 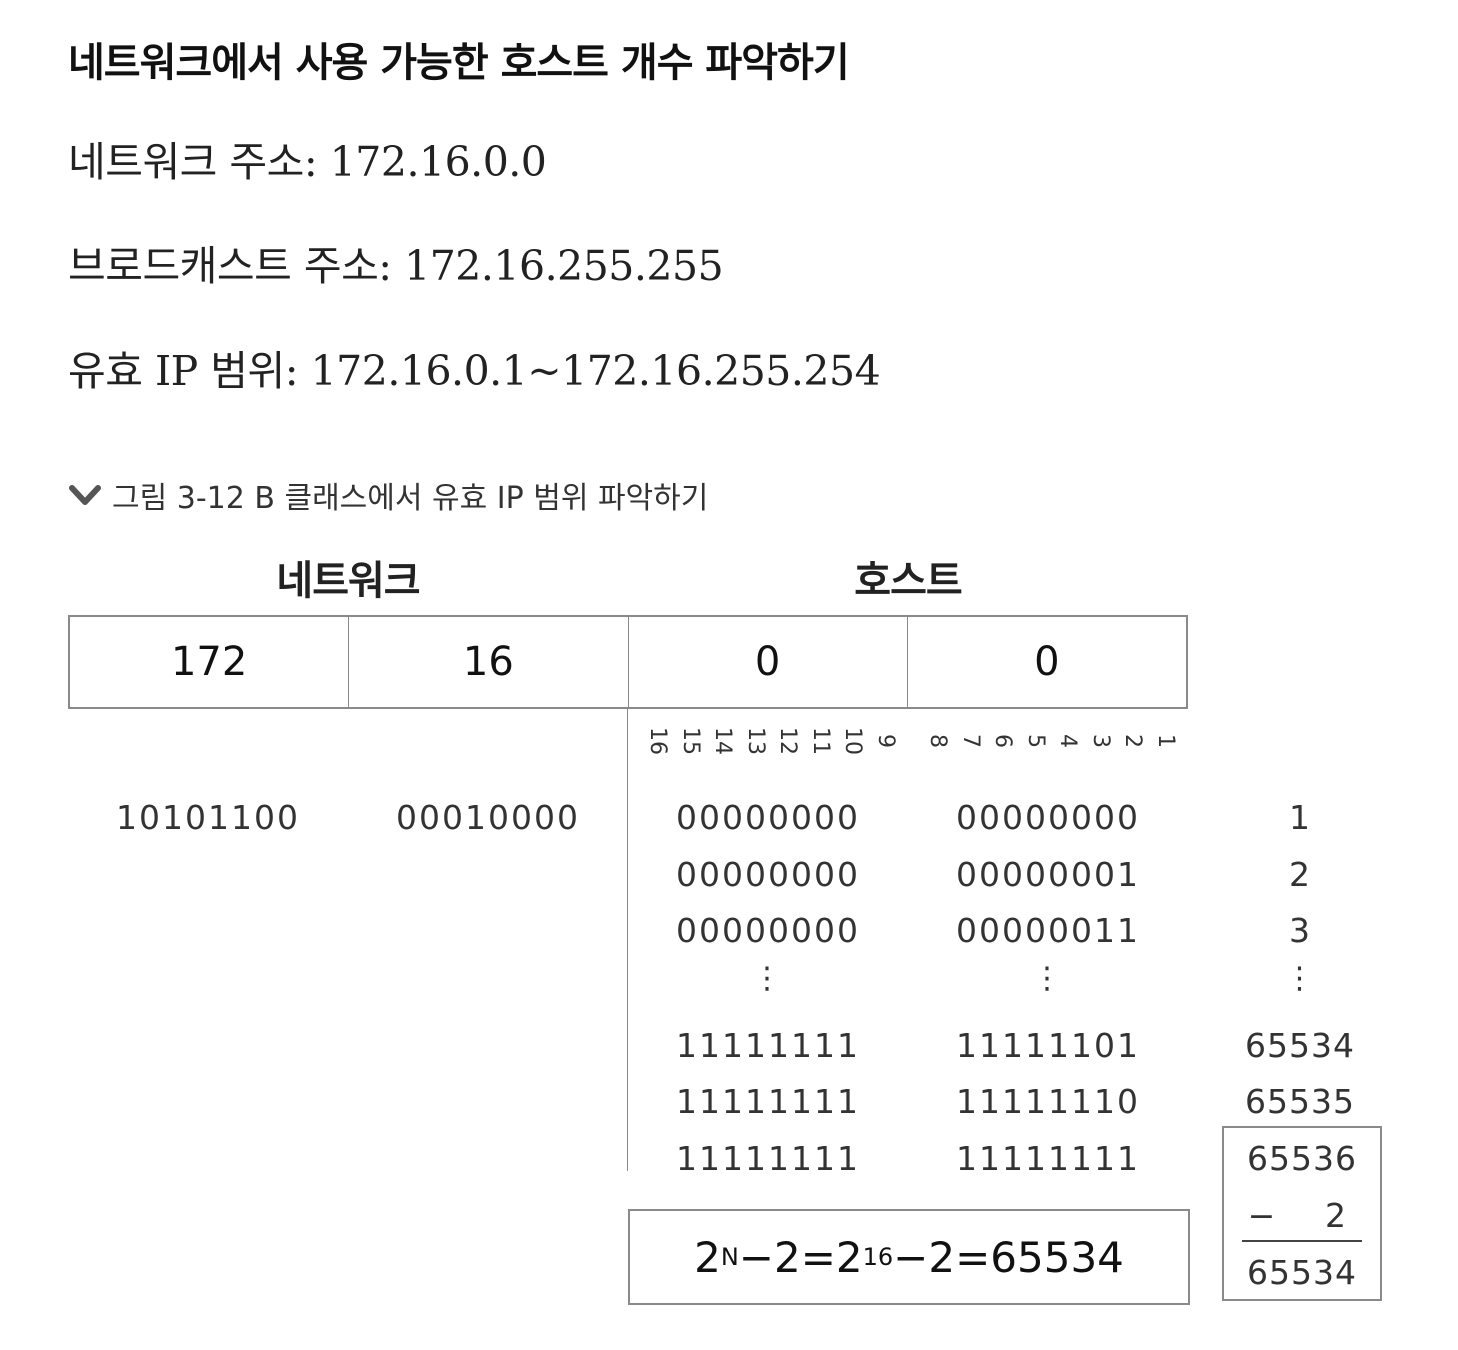 I want to click on host-row-3-octet-3: 00000000, so click(x=768, y=930).